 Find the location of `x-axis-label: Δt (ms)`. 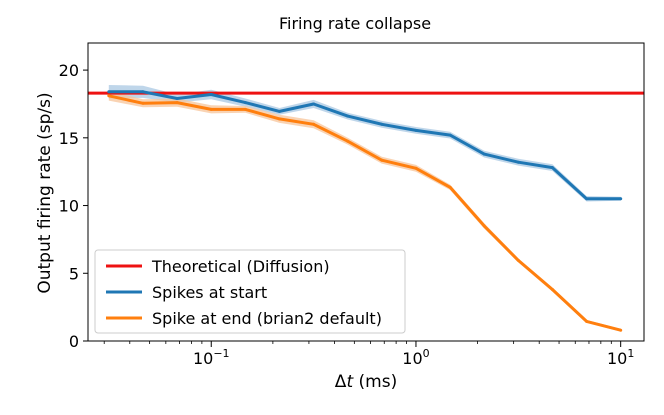

x-axis-label: Δt (ms) is located at coordinates (366, 382).